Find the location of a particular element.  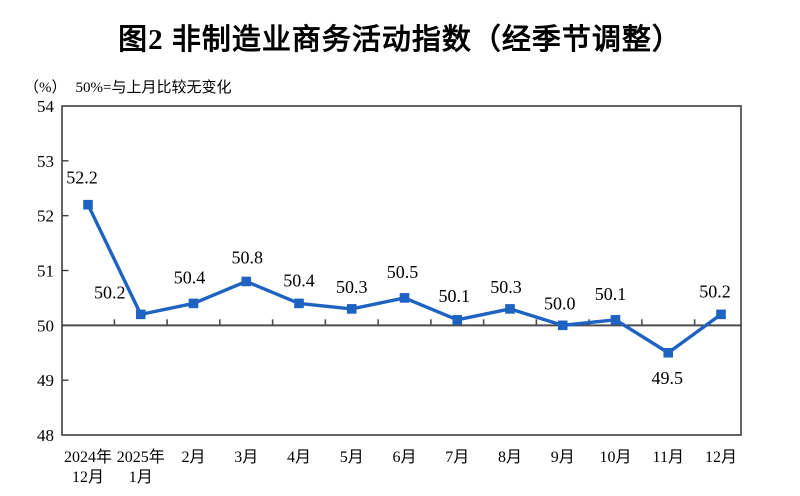

y-axis-tick-label: 49 is located at coordinates (45, 380).